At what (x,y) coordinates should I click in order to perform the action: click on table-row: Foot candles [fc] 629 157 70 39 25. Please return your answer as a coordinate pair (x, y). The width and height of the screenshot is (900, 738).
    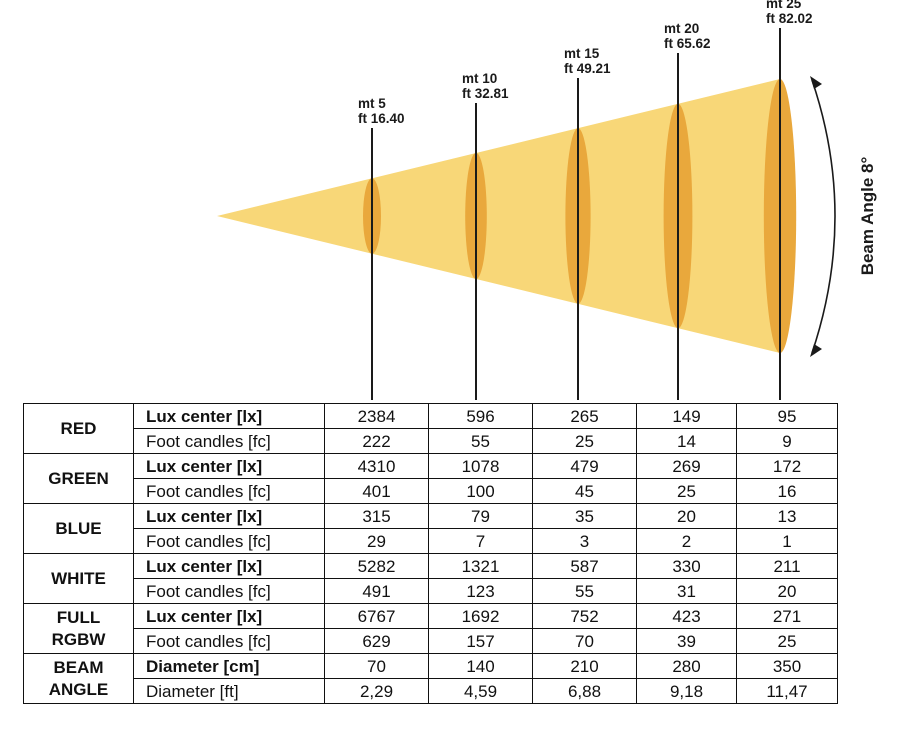
    Looking at the image, I should click on (431, 641).